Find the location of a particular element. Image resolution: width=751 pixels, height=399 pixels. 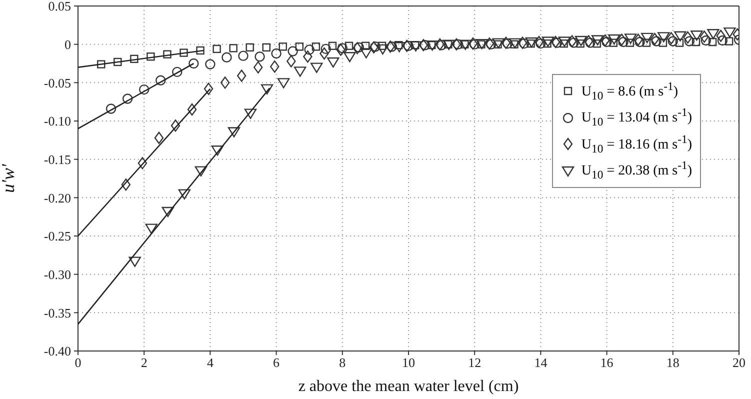

y-tick-label: 0.05 is located at coordinates (59, 7).